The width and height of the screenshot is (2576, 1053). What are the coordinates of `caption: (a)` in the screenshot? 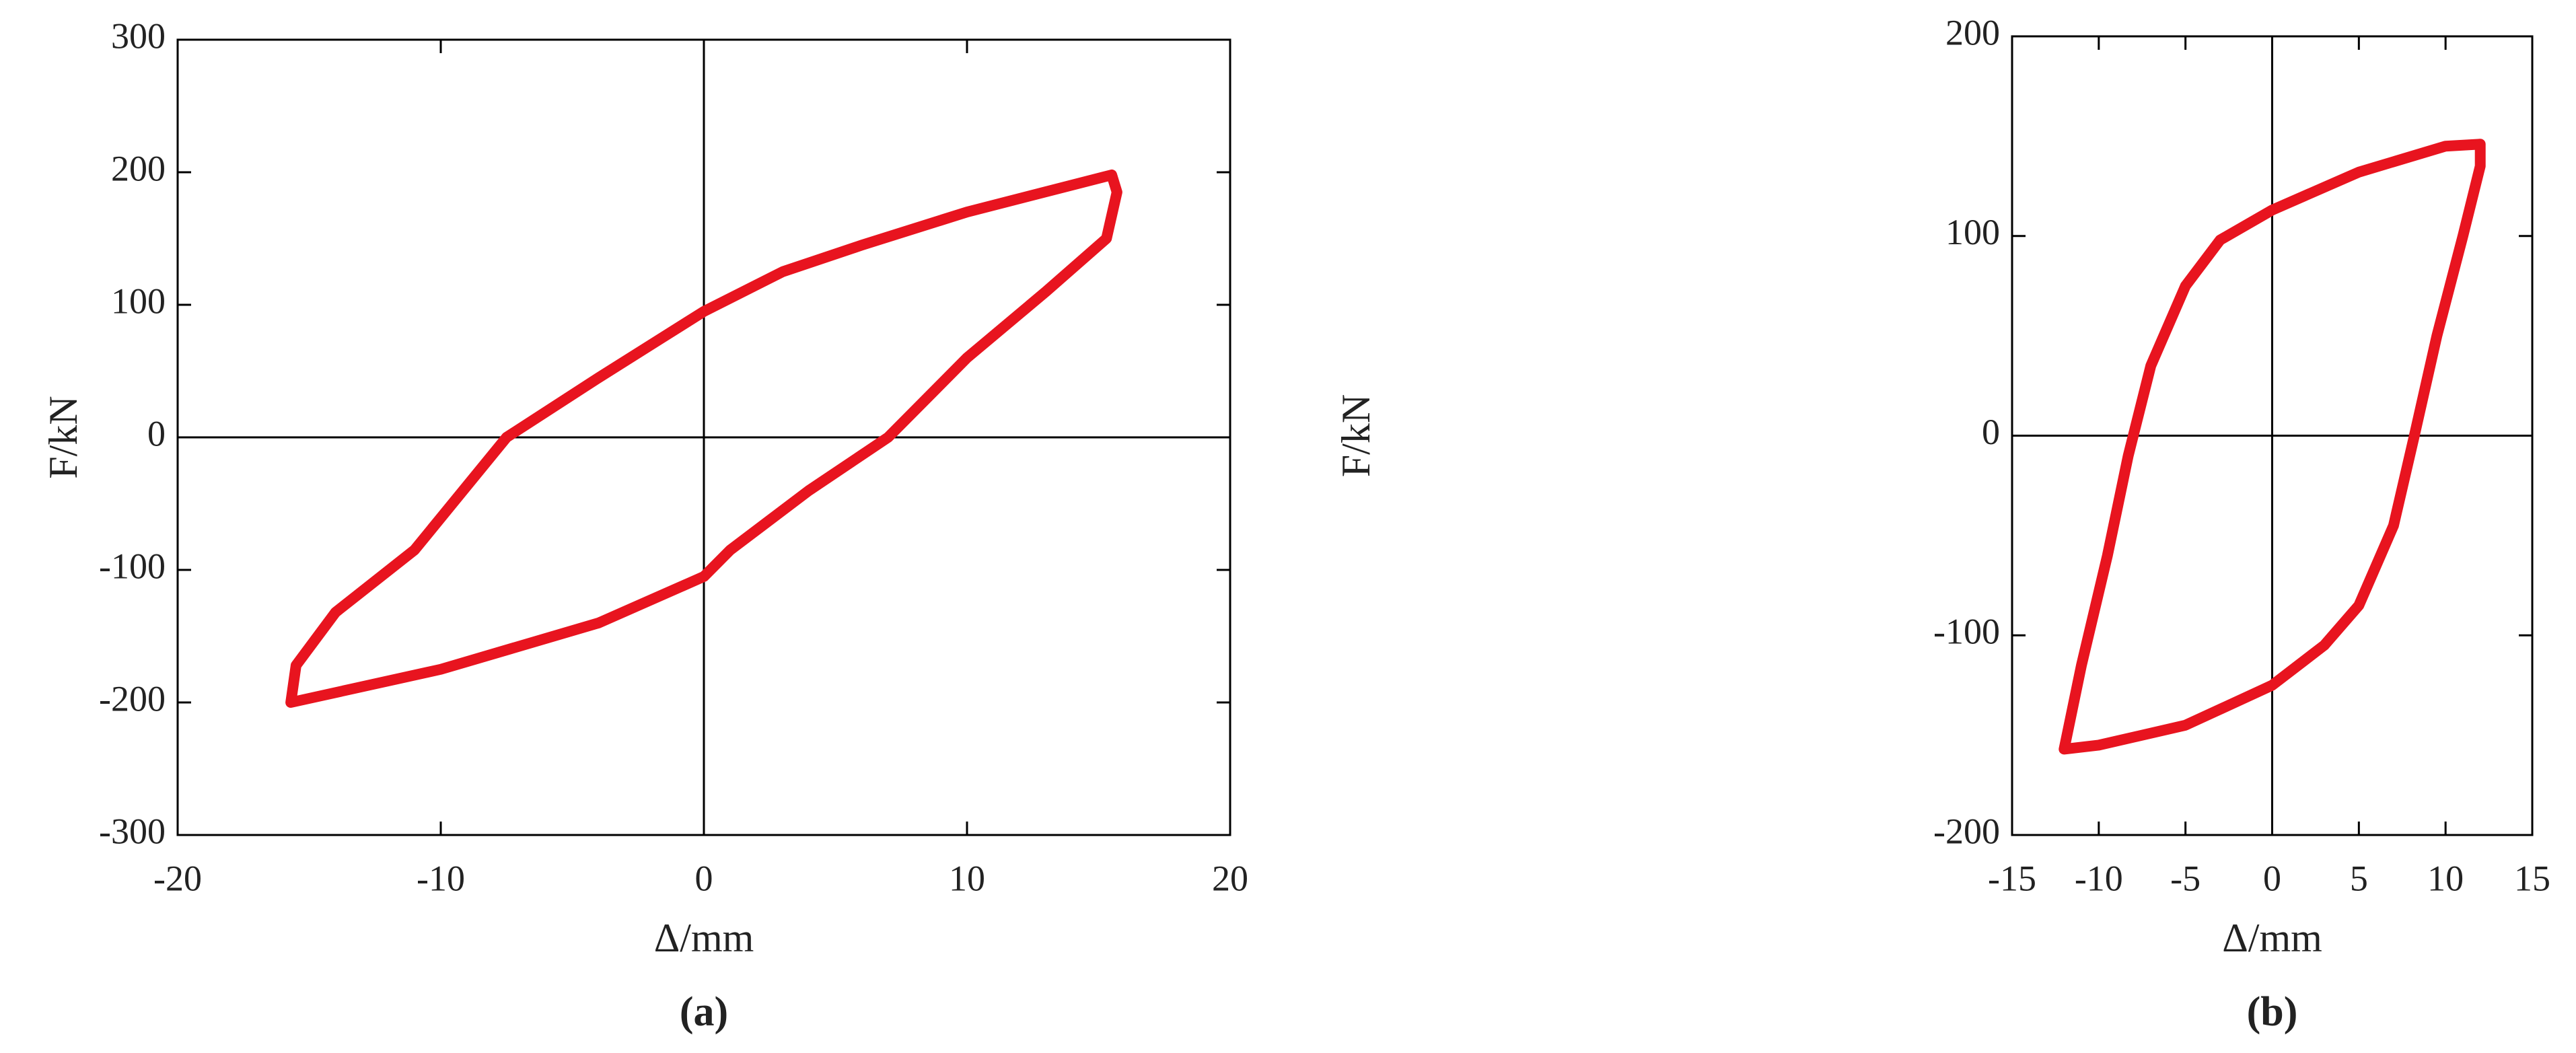 It's located at (704, 1012).